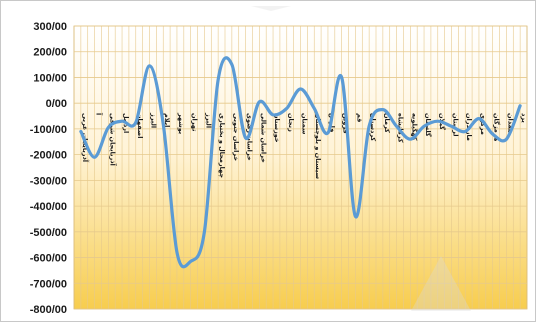 This screenshot has height=323, width=536. What do you see at coordinates (48, 259) in the screenshot?
I see `y-tick-label: -600/00` at bounding box center [48, 259].